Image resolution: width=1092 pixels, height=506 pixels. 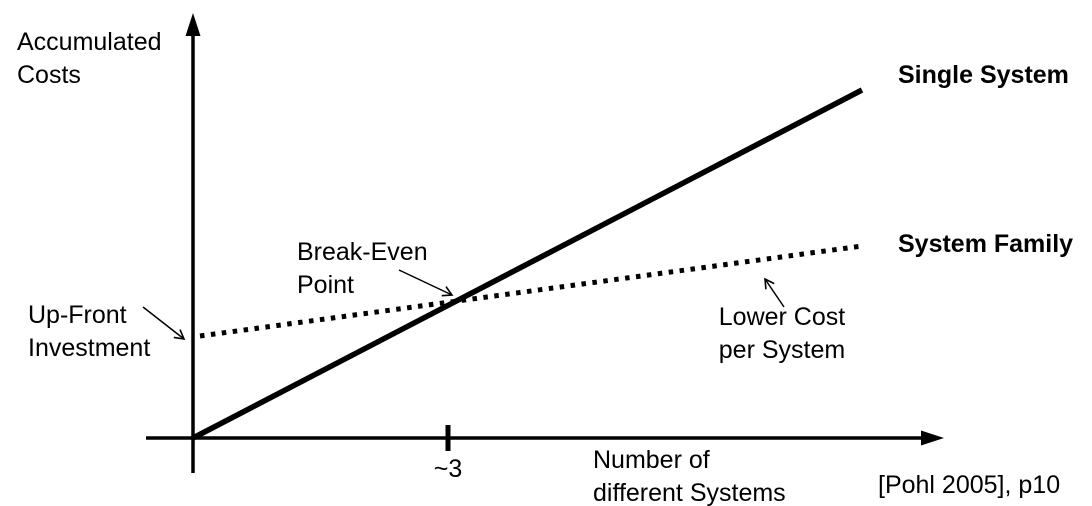 What do you see at coordinates (448, 469) in the screenshot?
I see `x-tick-label: ~3` at bounding box center [448, 469].